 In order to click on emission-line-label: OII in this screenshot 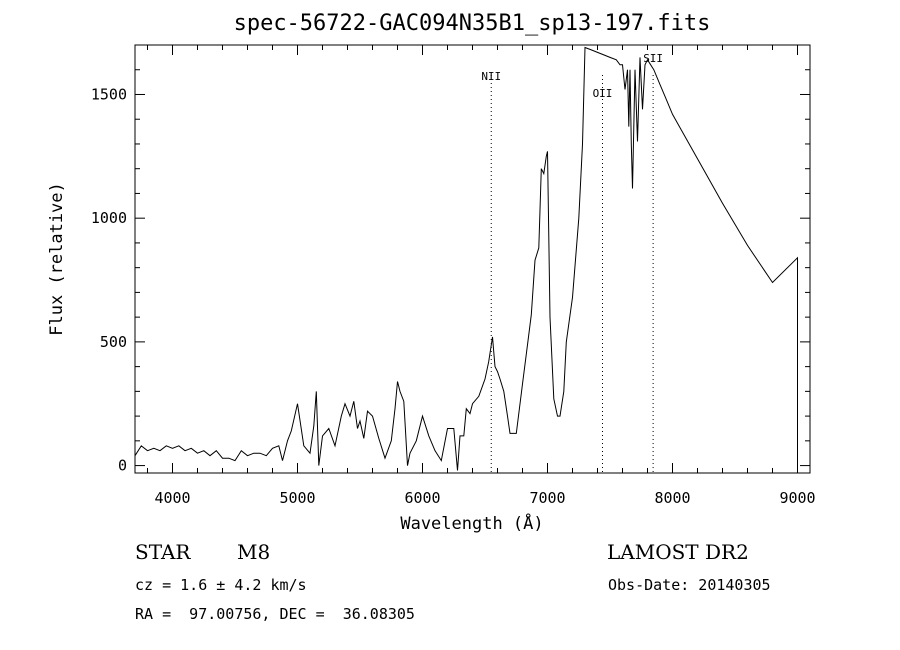, I will do `click(603, 93)`.